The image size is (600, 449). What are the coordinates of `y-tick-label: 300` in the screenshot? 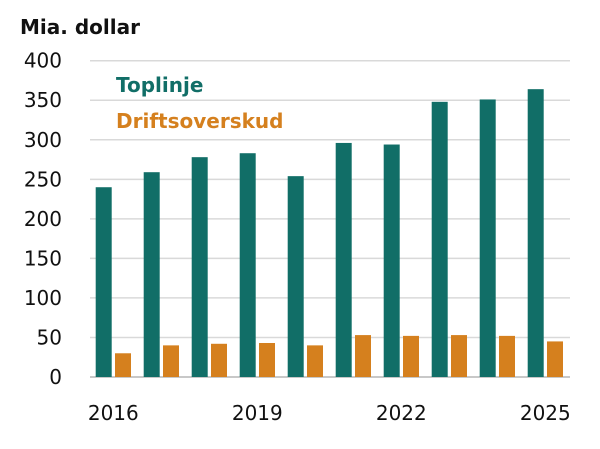 It's located at (43, 140).